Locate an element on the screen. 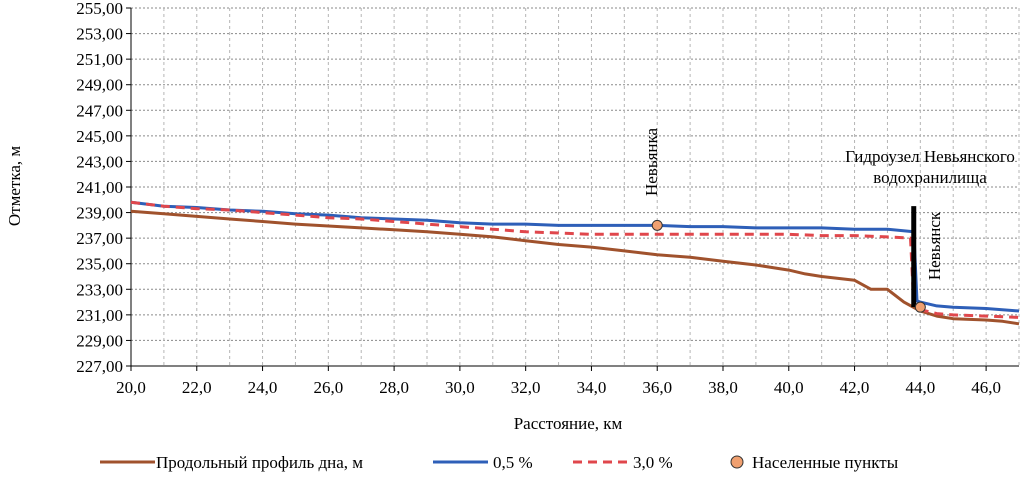 This screenshot has width=1021, height=481. x-tick-label: 36,0 is located at coordinates (657, 387).